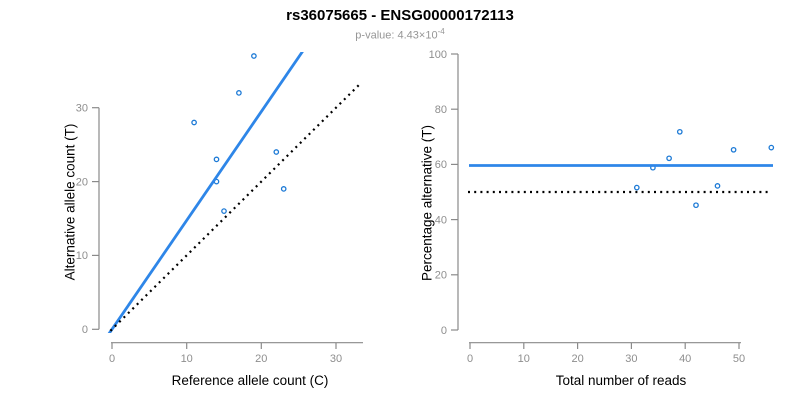  What do you see at coordinates (396, 35) in the screenshot?
I see `pvalue-text: p-value: 4.43×10` at bounding box center [396, 35].